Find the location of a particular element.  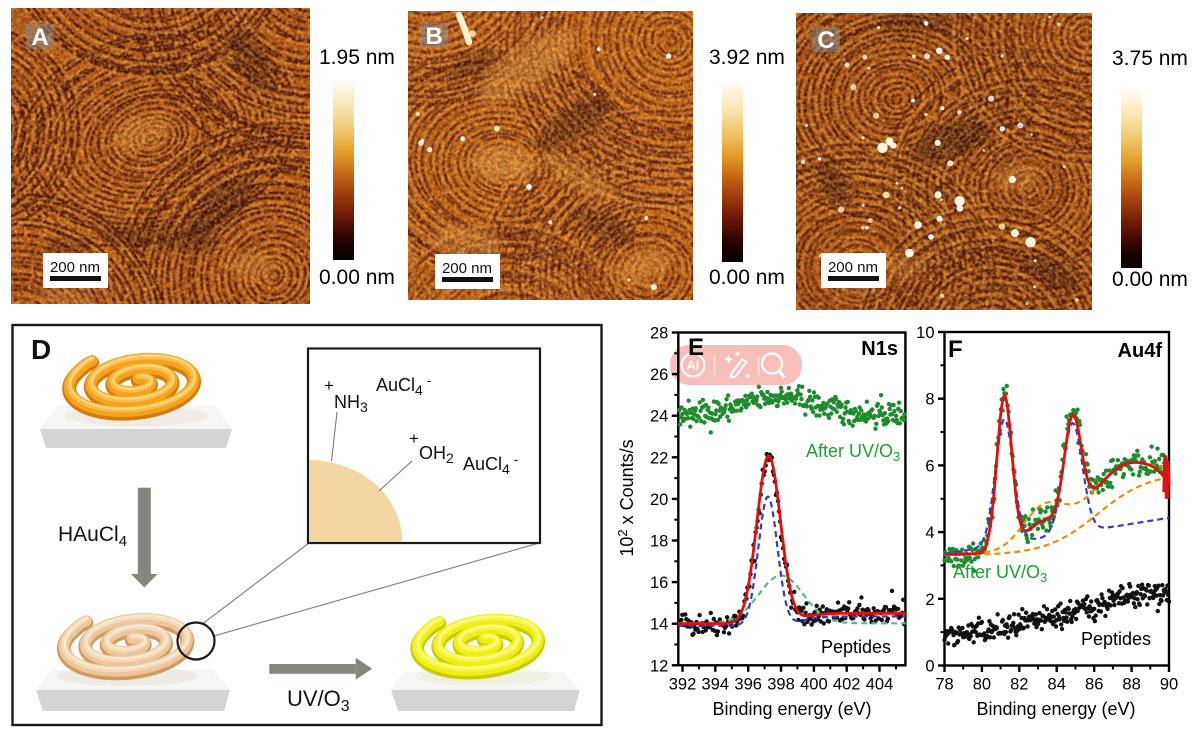

svg-text: 86 is located at coordinates (1094, 685).